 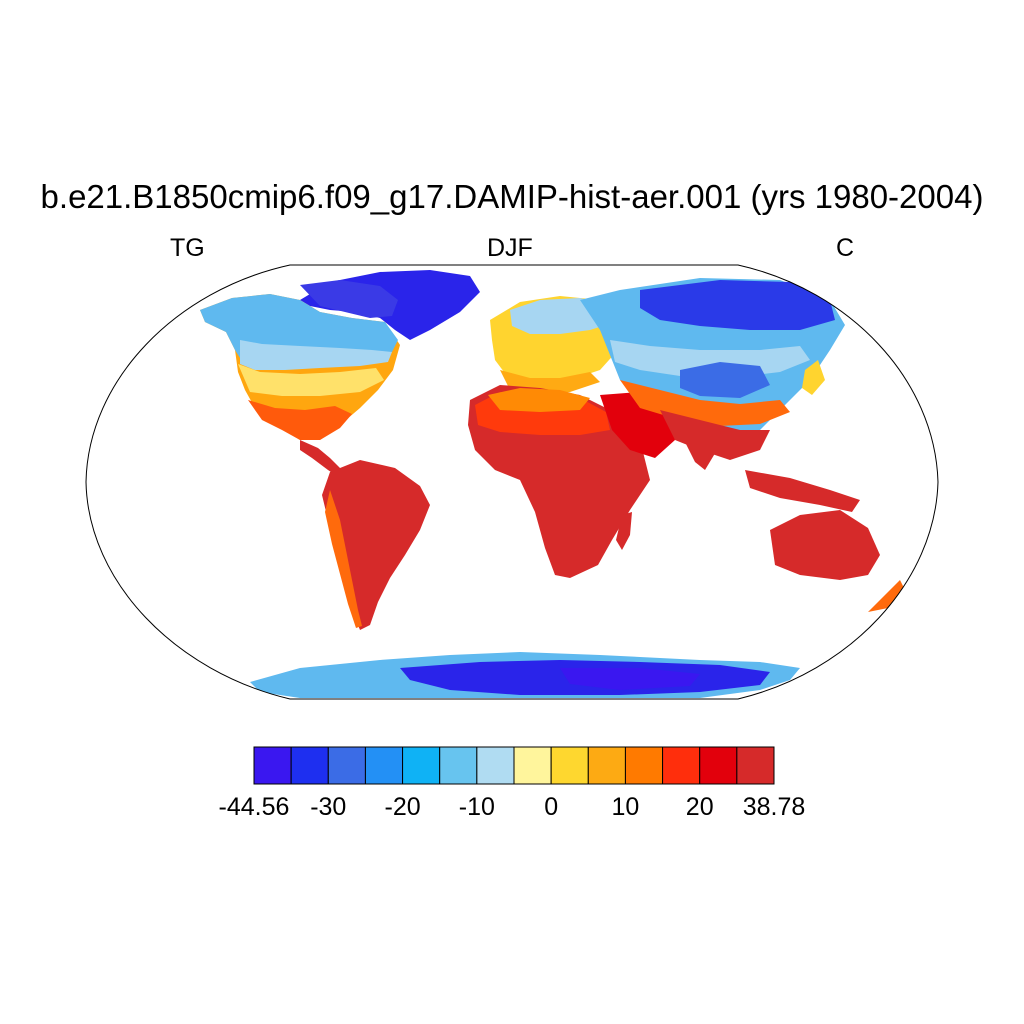 I want to click on colorbar-tick-label: 38.78, so click(x=774, y=807).